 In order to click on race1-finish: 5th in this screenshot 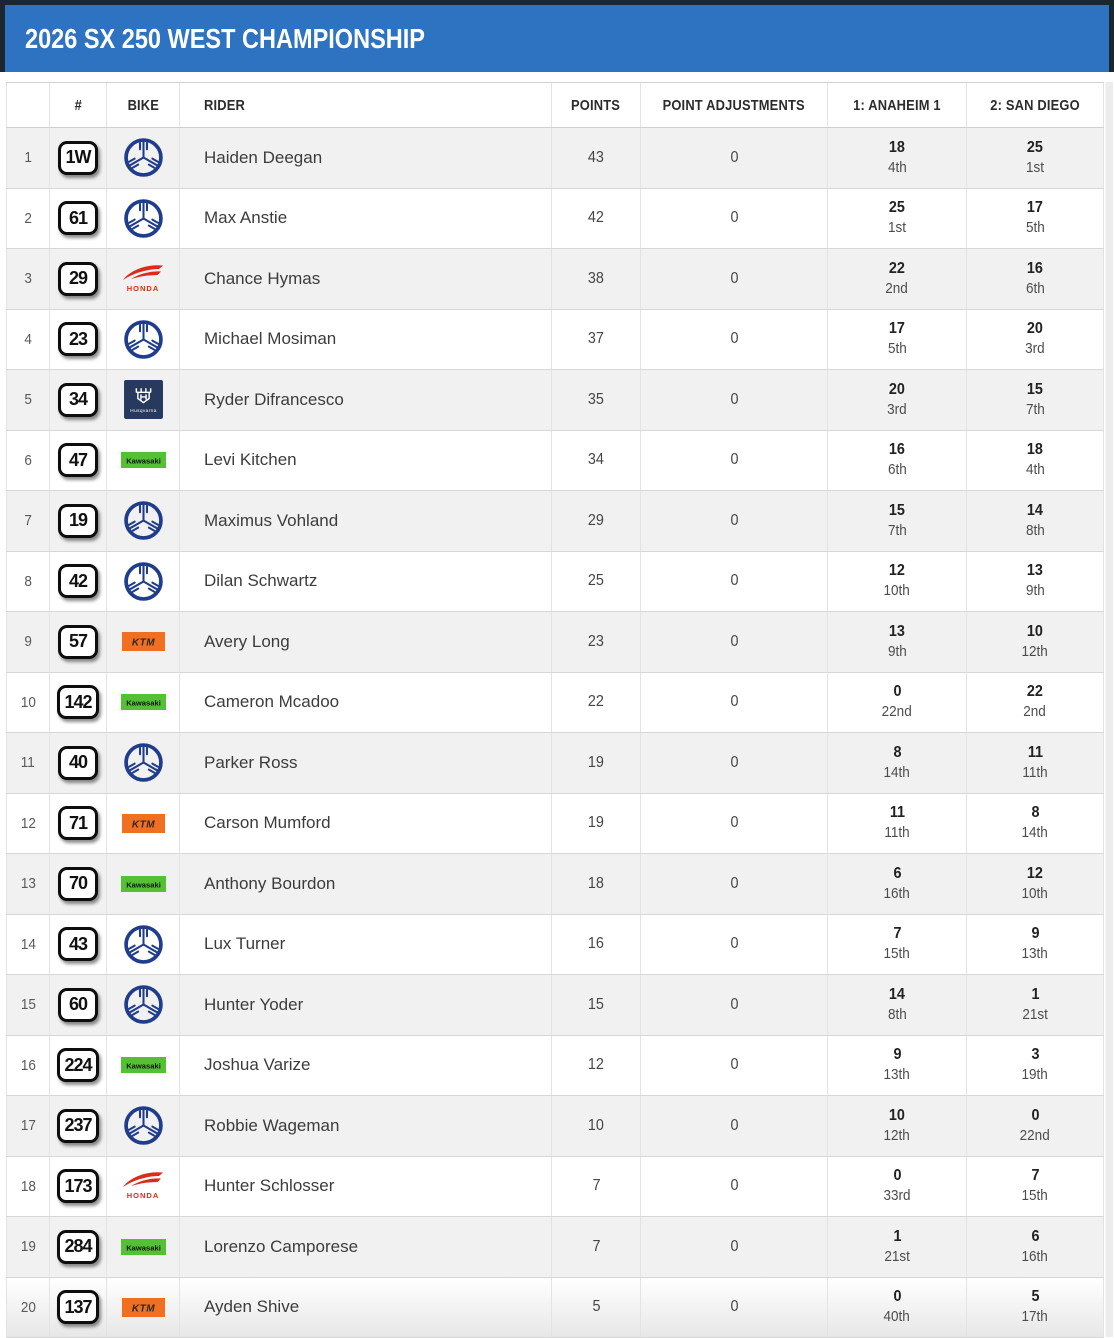, I will do `click(897, 349)`.